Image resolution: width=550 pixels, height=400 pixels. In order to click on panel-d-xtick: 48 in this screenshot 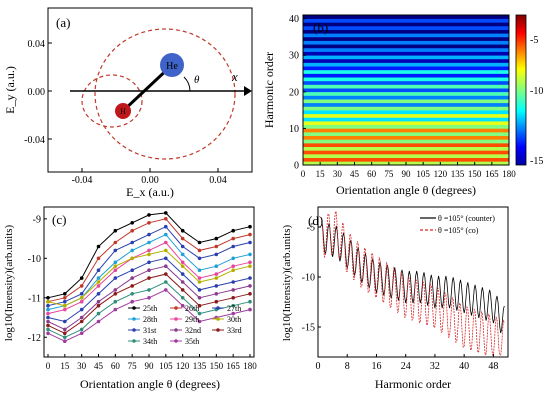, I will do `click(493, 366)`.